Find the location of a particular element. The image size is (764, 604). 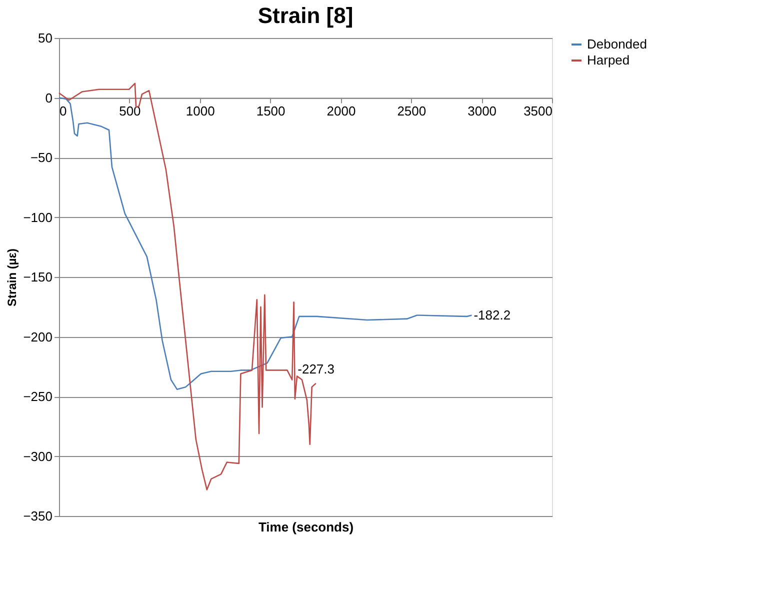

y-tick-label: 0 is located at coordinates (48, 98).